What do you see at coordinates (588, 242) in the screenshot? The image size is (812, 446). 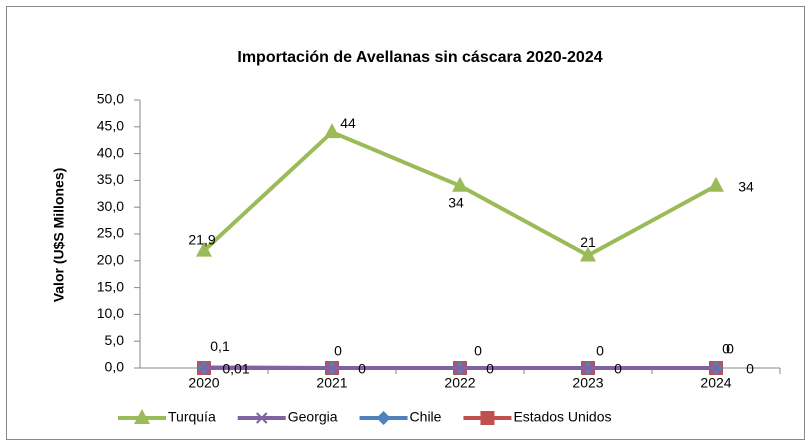 I see `data-label: 21` at bounding box center [588, 242].